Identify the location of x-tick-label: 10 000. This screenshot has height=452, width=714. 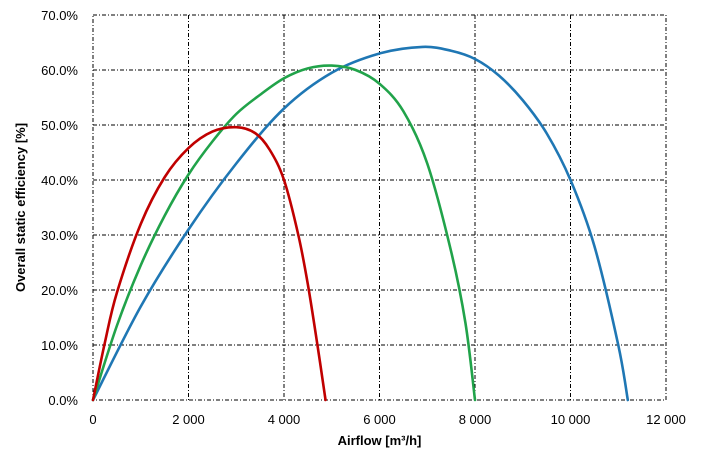
(571, 419).